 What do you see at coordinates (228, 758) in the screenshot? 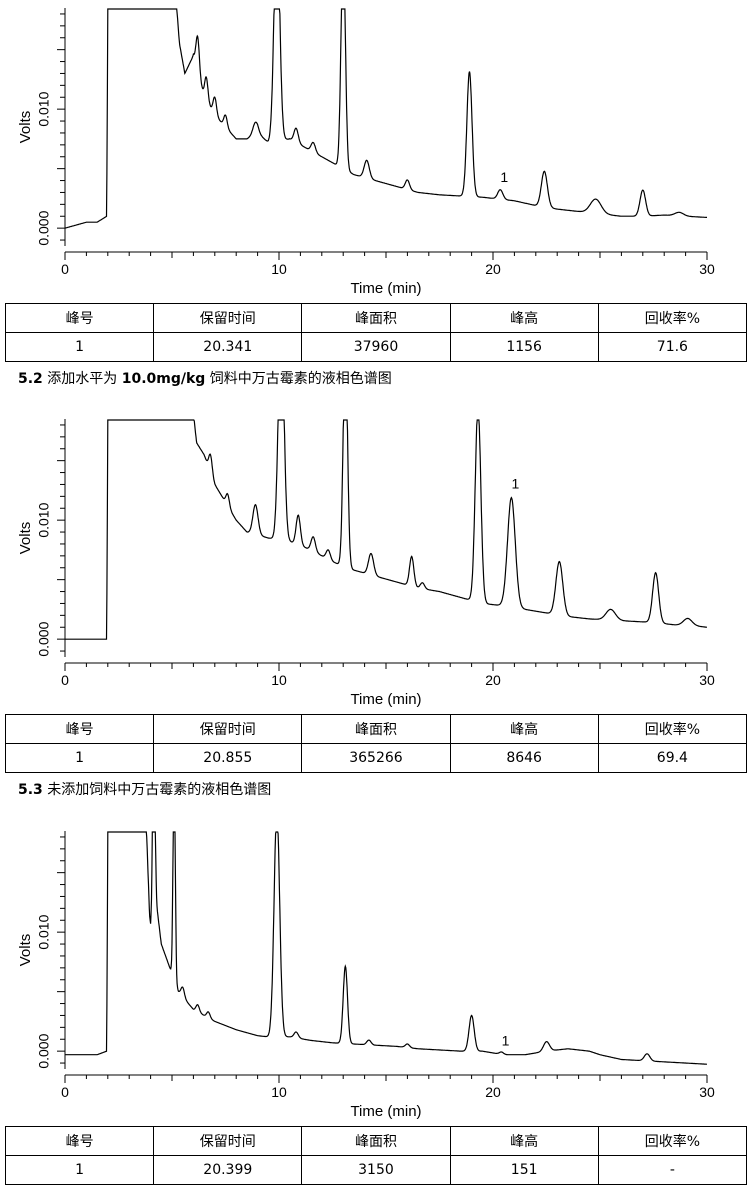
I see `cell-retention-time: 20.855` at bounding box center [228, 758].